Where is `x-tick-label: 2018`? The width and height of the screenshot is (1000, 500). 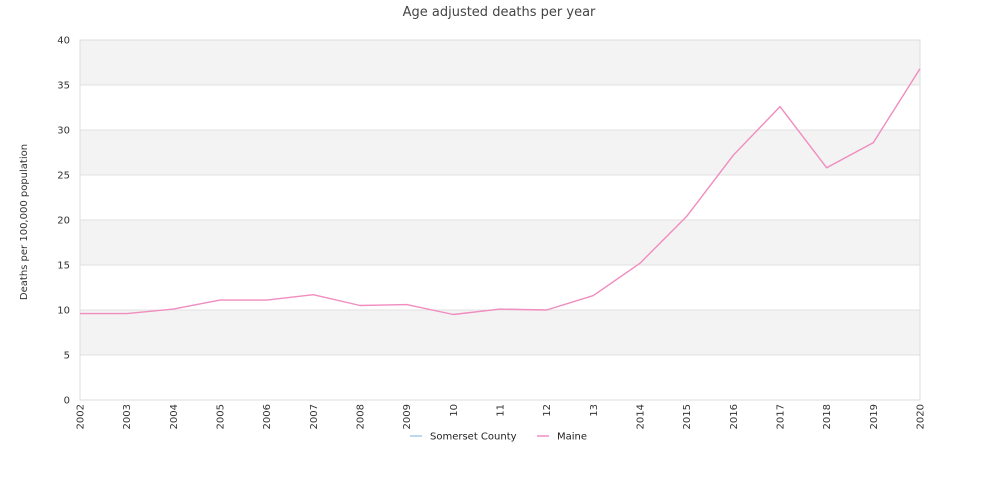 x-tick-label: 2018 is located at coordinates (827, 416).